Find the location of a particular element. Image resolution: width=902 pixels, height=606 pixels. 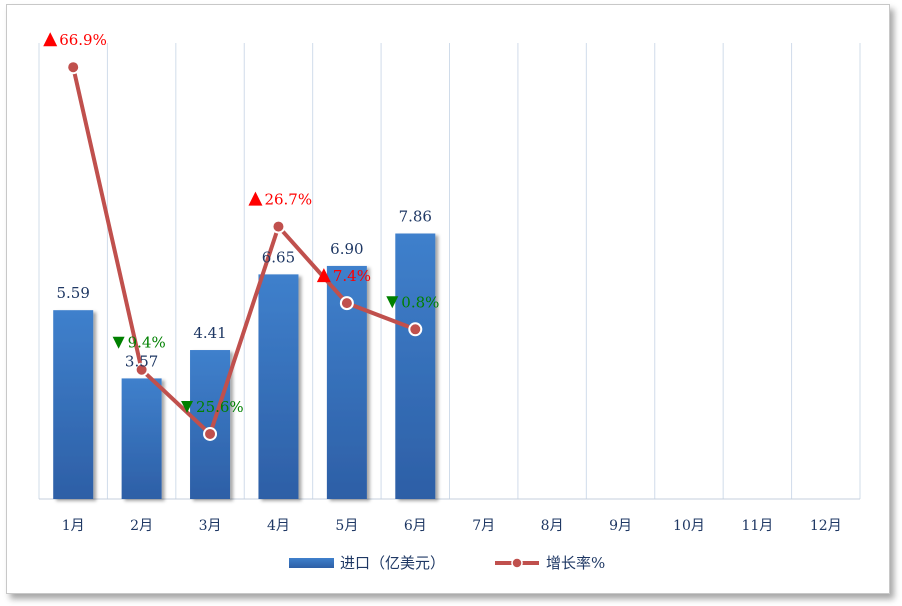

x-tick-label: 12月 is located at coordinates (826, 526).